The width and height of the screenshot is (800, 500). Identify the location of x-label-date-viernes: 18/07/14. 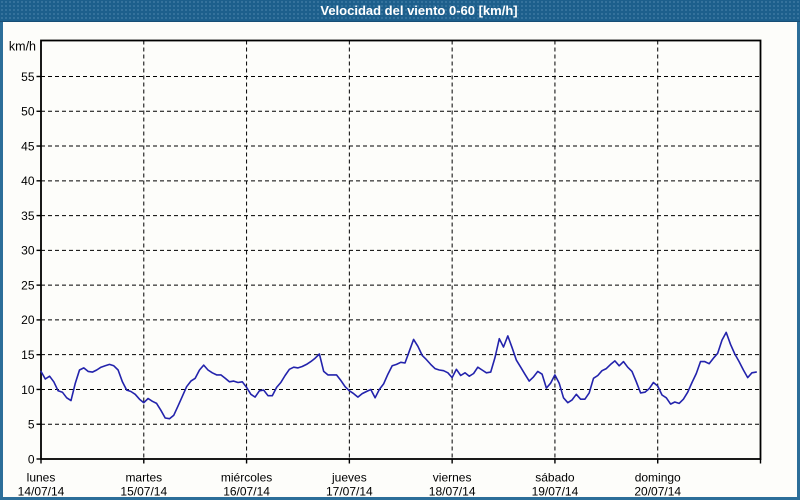
(452, 491).